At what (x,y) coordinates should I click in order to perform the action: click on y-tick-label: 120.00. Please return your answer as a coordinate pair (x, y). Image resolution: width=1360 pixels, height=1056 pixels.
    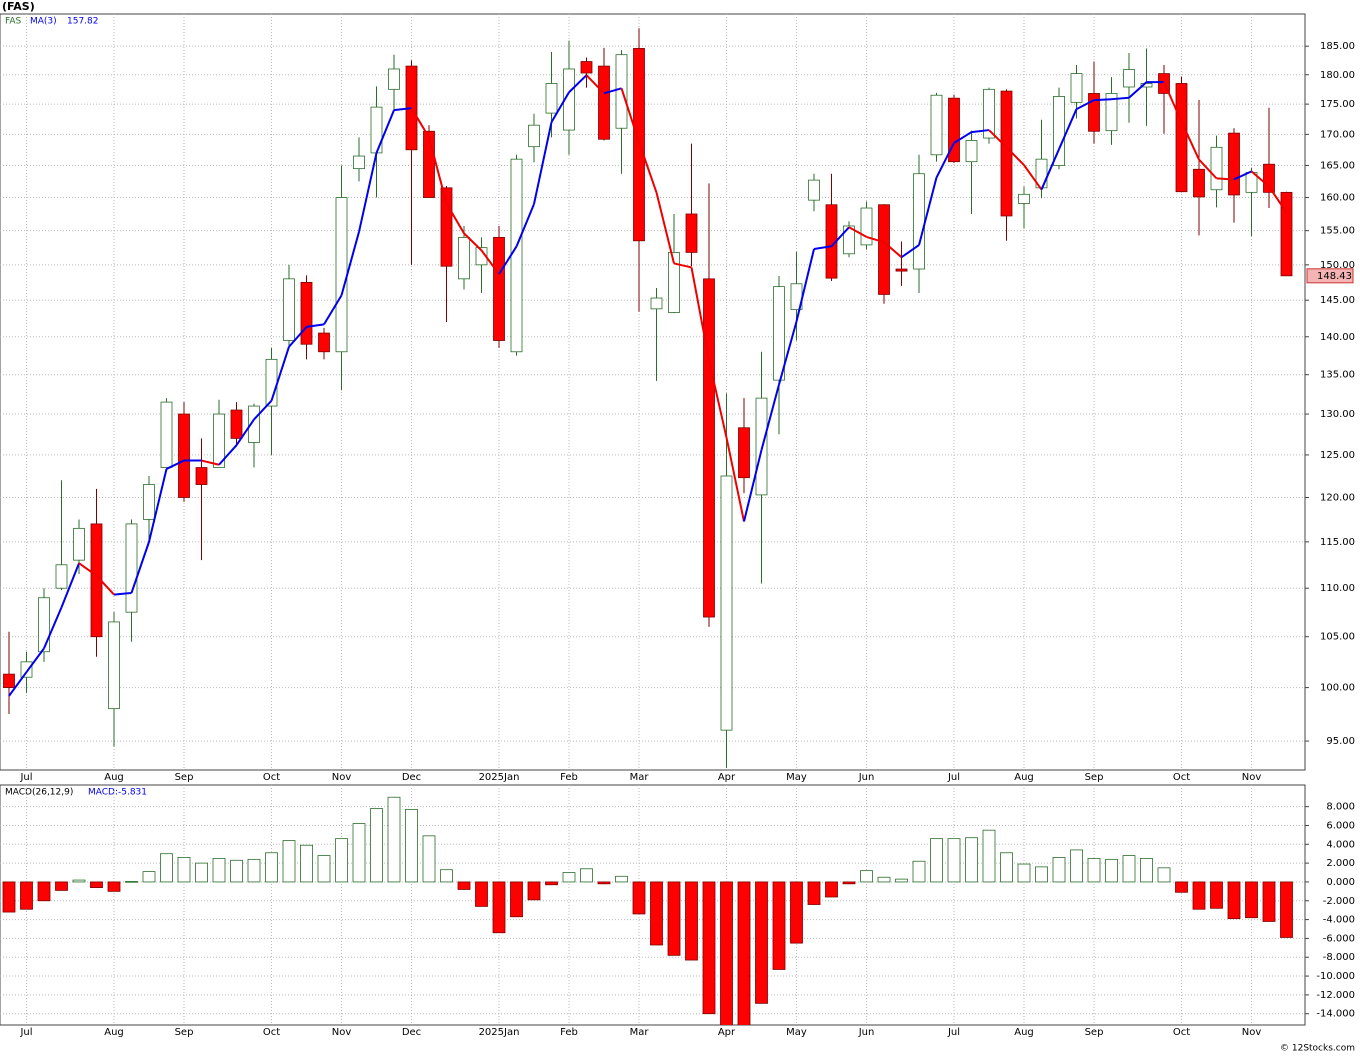
    Looking at the image, I should click on (1337, 497).